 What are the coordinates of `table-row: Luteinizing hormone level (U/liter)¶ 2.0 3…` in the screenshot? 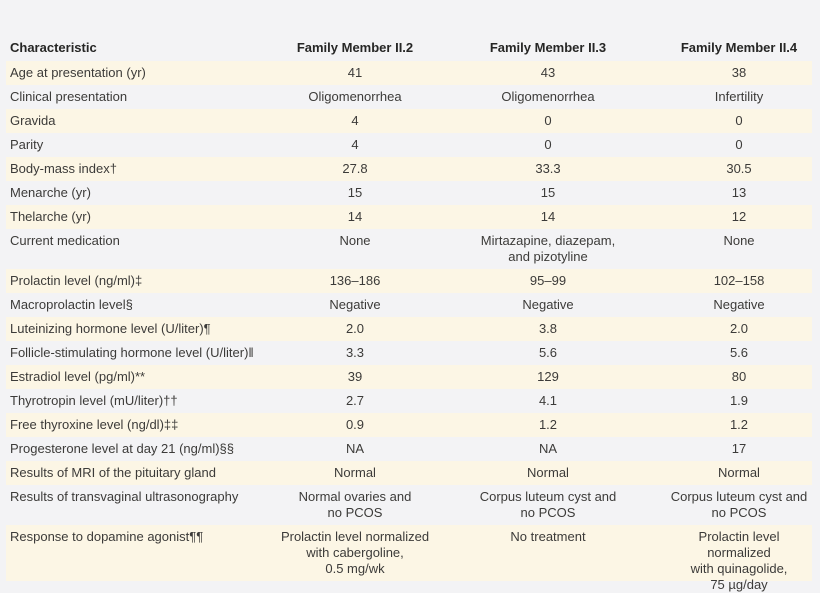 It's located at (409, 329).